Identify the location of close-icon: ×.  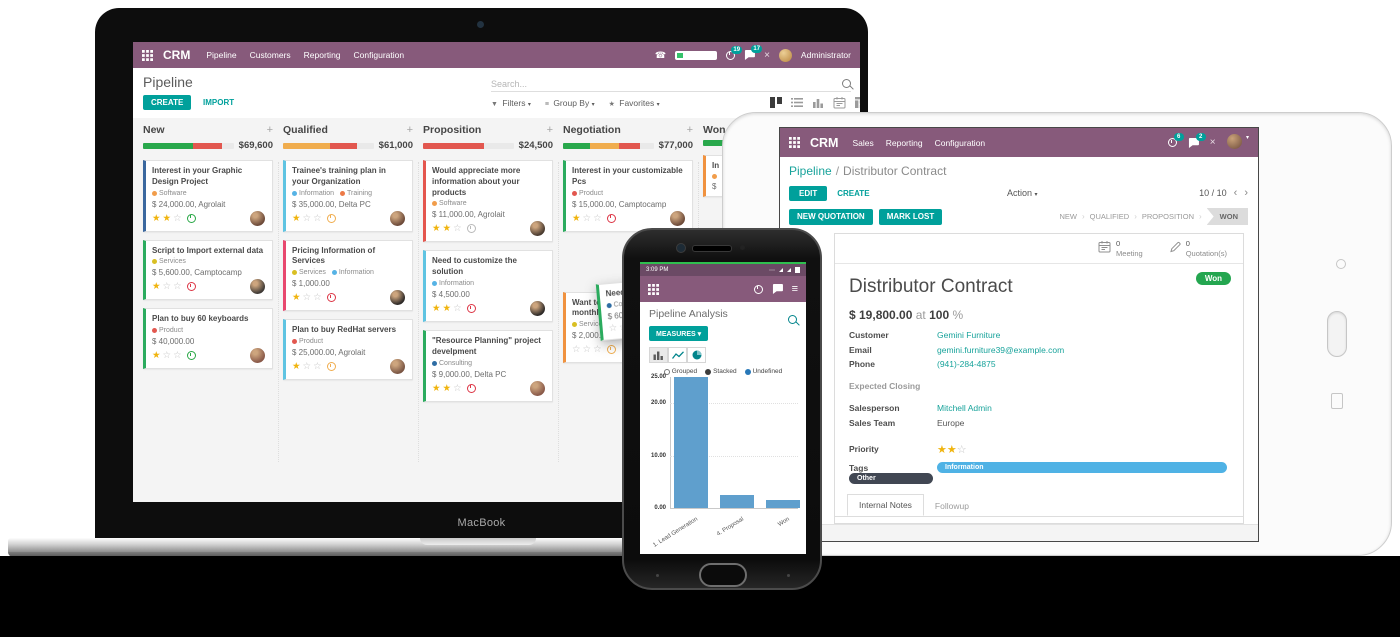
(767, 55).